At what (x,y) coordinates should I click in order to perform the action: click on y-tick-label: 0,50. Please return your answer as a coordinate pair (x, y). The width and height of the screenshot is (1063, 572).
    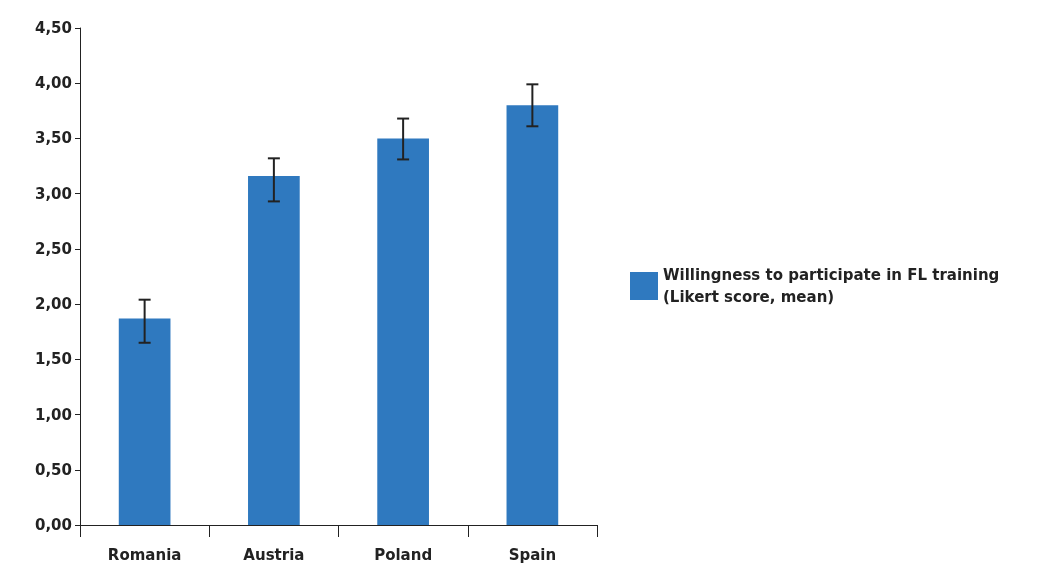
    Looking at the image, I should click on (53, 469).